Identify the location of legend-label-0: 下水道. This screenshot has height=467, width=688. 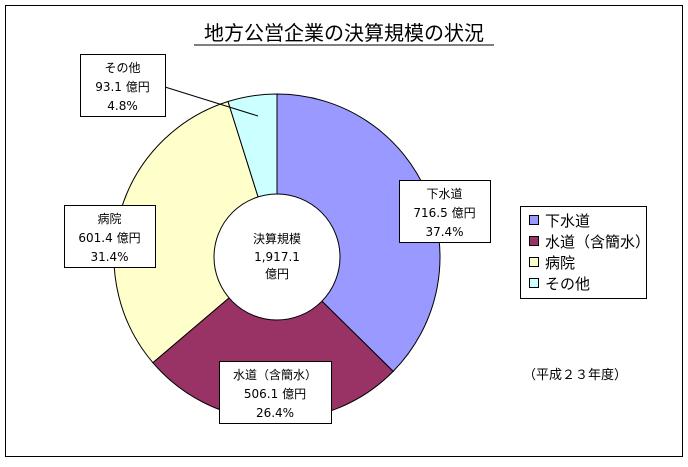
(567, 221).